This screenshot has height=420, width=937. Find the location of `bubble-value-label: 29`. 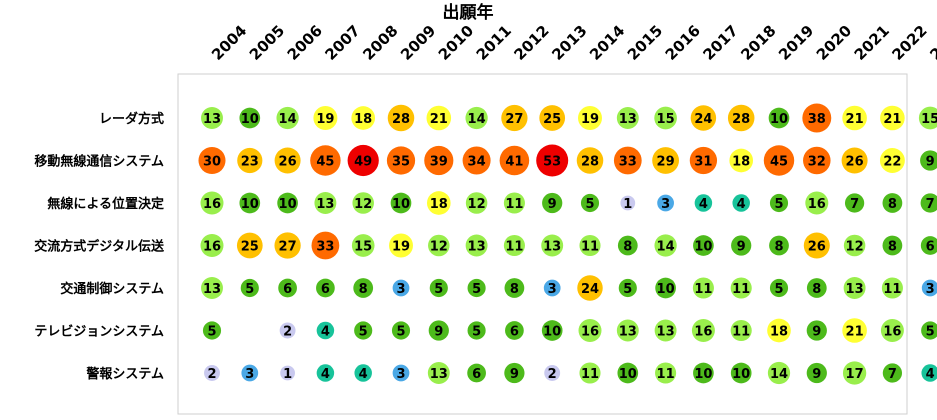

bubble-value-label: 29 is located at coordinates (666, 162).